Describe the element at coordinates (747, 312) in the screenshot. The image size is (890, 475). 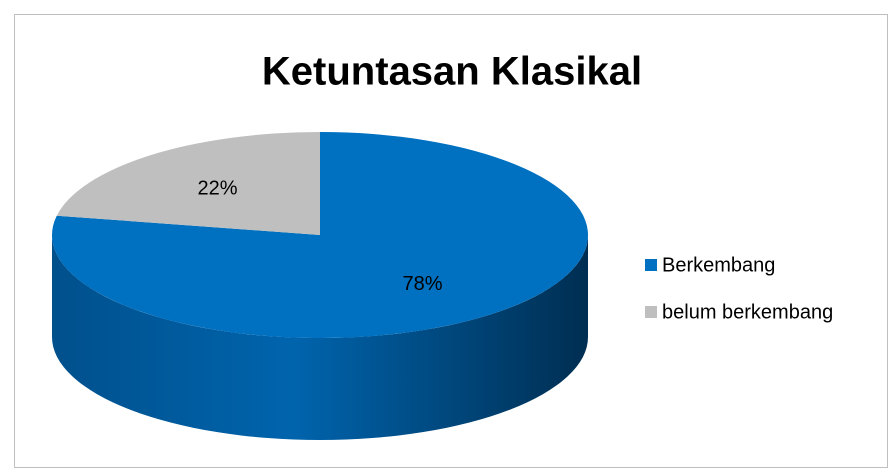
I see `legend-label: belum berkembang` at that location.